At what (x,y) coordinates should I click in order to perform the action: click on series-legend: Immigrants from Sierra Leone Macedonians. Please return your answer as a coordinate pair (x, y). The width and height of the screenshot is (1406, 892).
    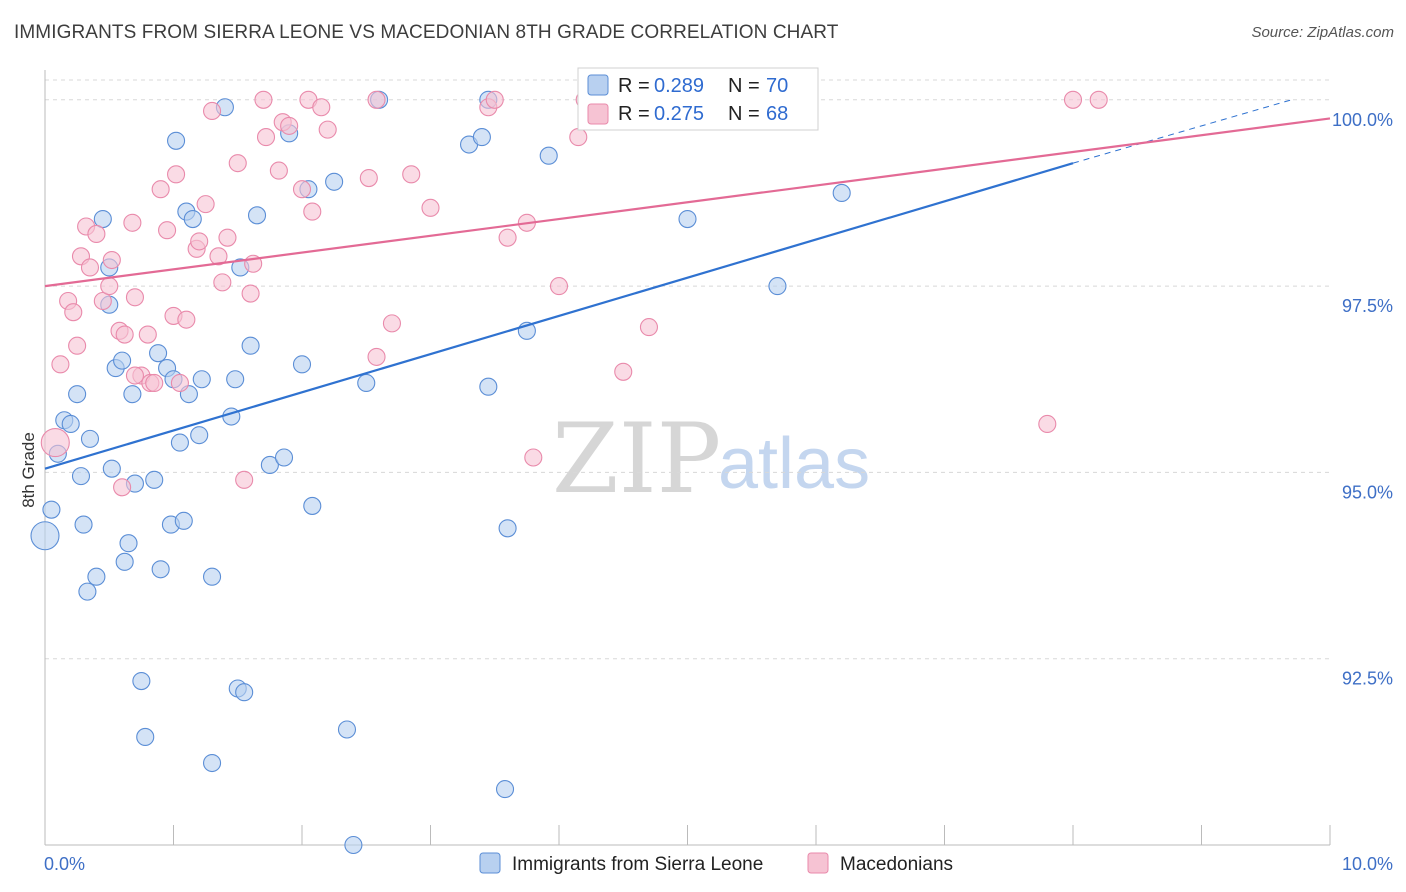
    Looking at the image, I should click on (716, 863).